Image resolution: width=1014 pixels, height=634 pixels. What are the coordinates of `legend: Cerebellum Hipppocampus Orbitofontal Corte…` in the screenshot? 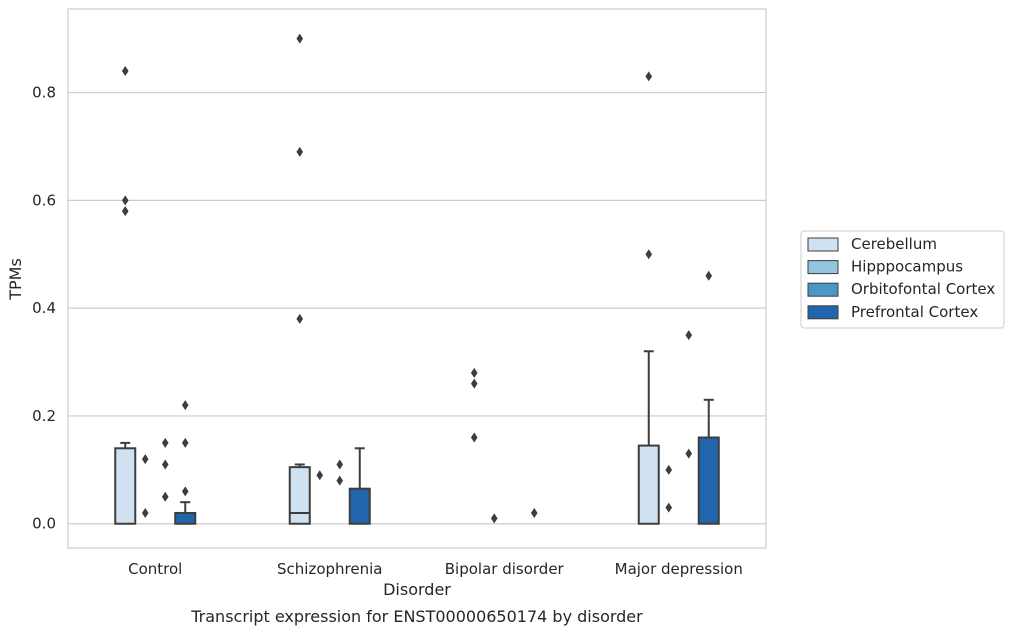 It's located at (902, 279).